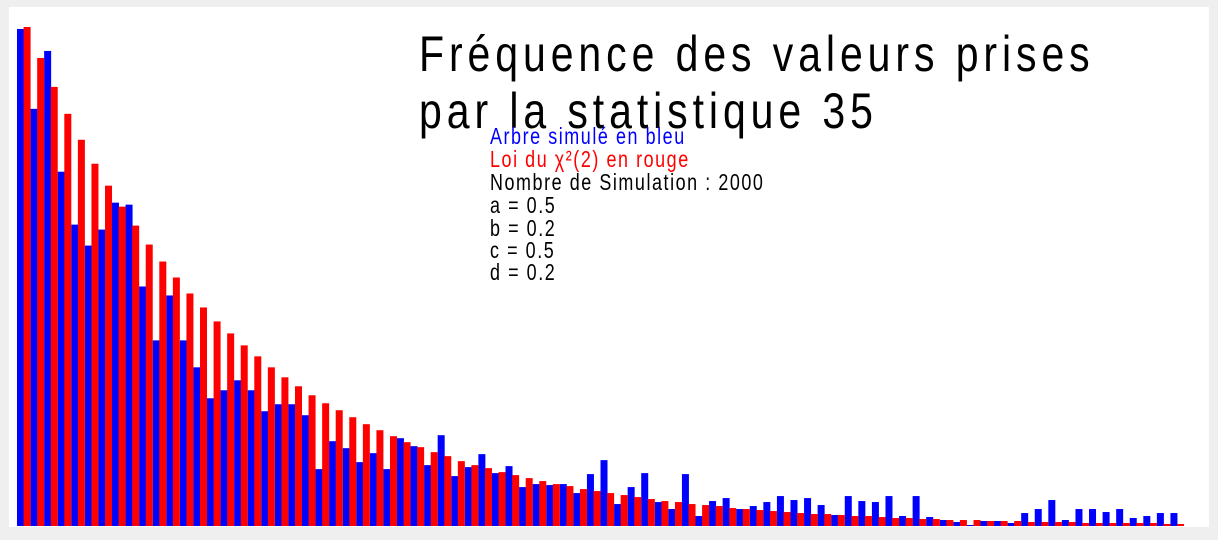 The image size is (1218, 540). Describe the element at coordinates (757, 54) in the screenshot. I see `chart-title-line-1: Fréquence des valeurs prises` at that location.